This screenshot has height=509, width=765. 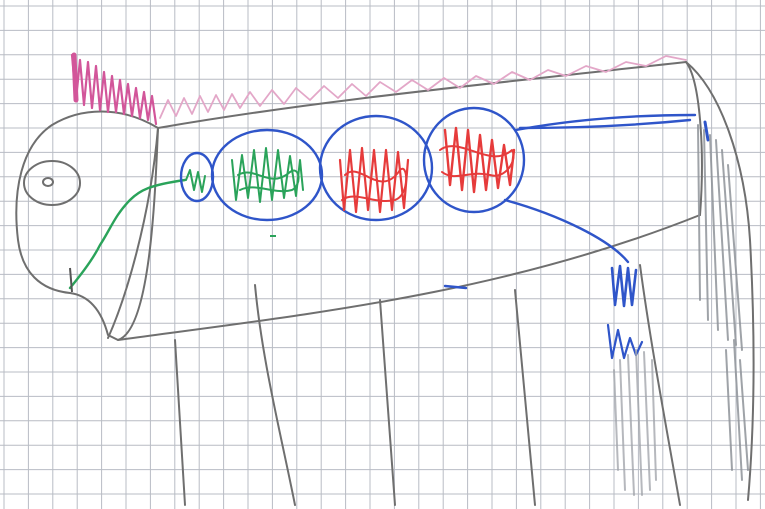 I want to click on green-scribble, so click(x=267, y=175).